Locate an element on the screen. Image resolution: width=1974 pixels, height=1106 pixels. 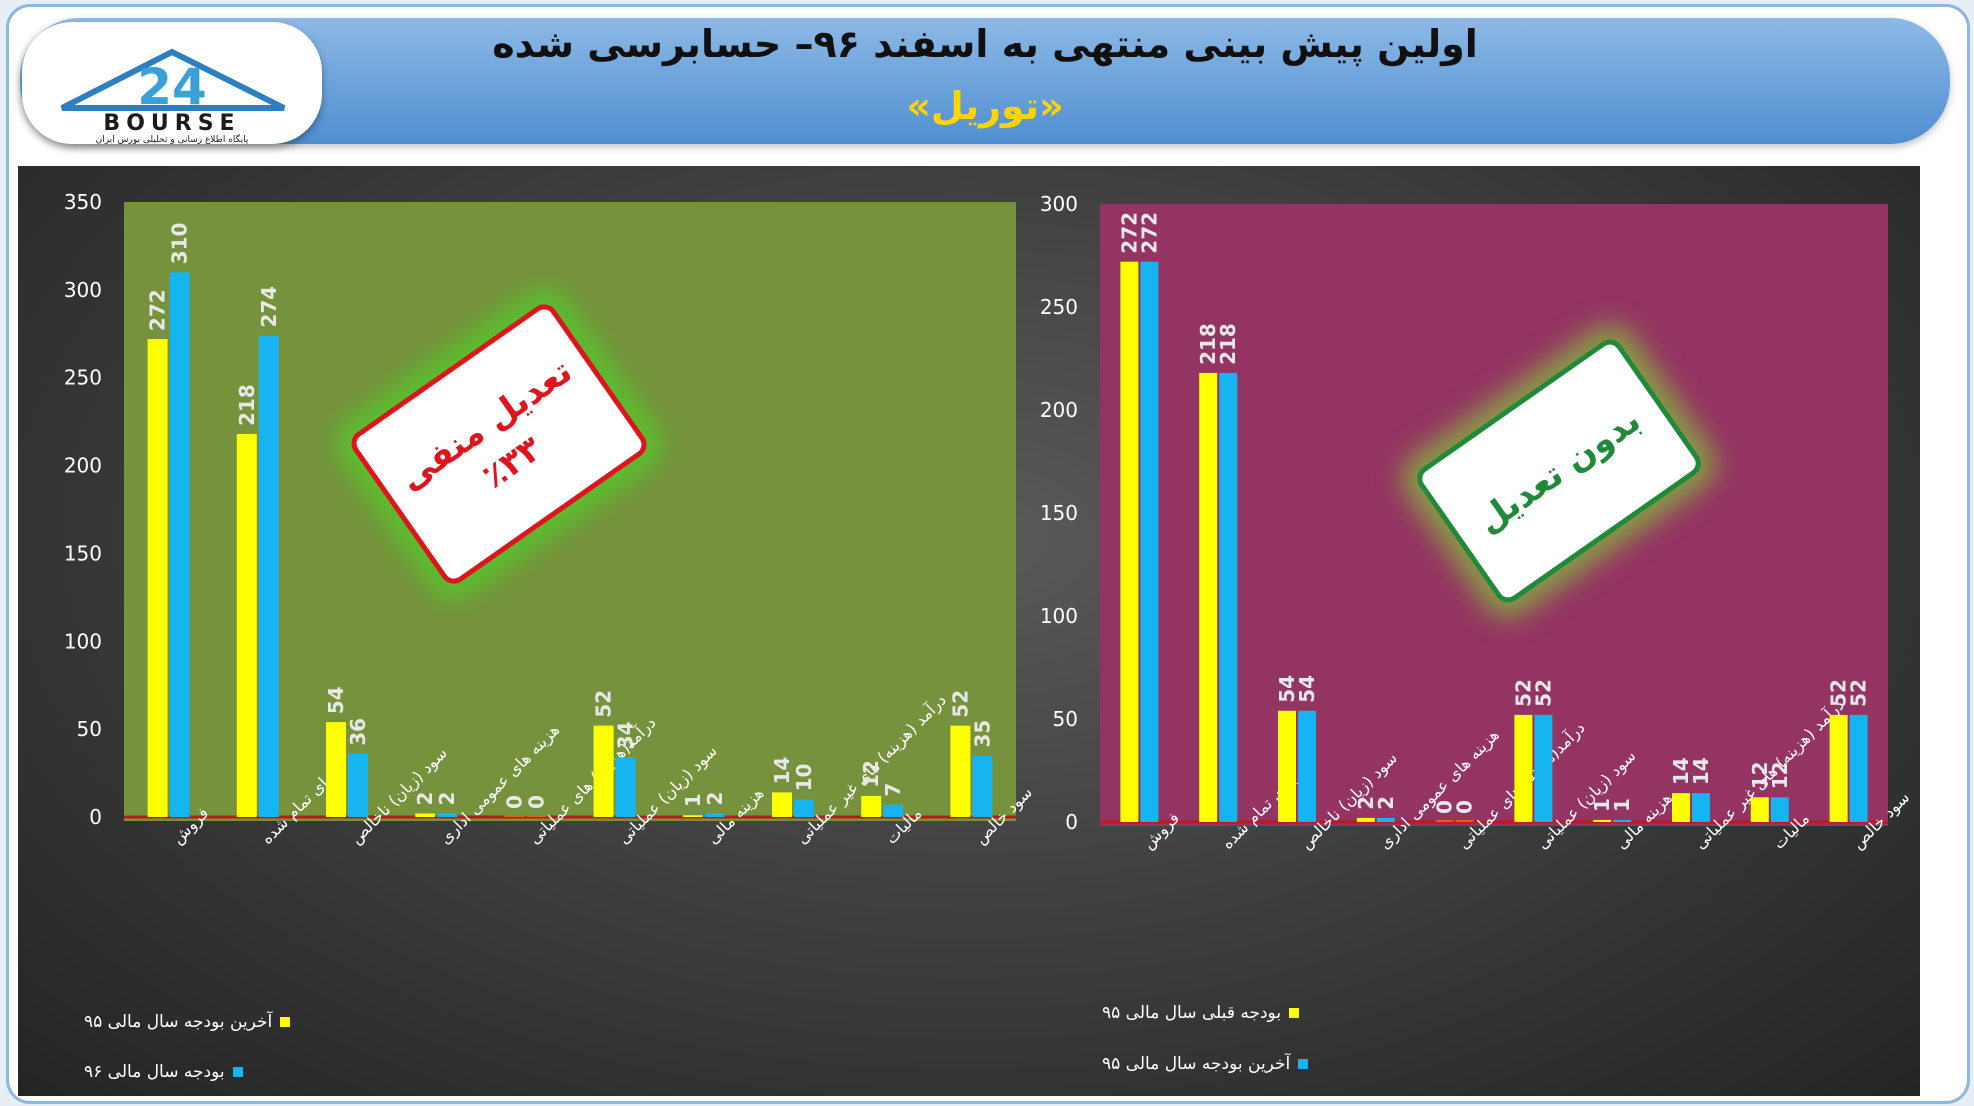
data-label: 36 is located at coordinates (358, 732).